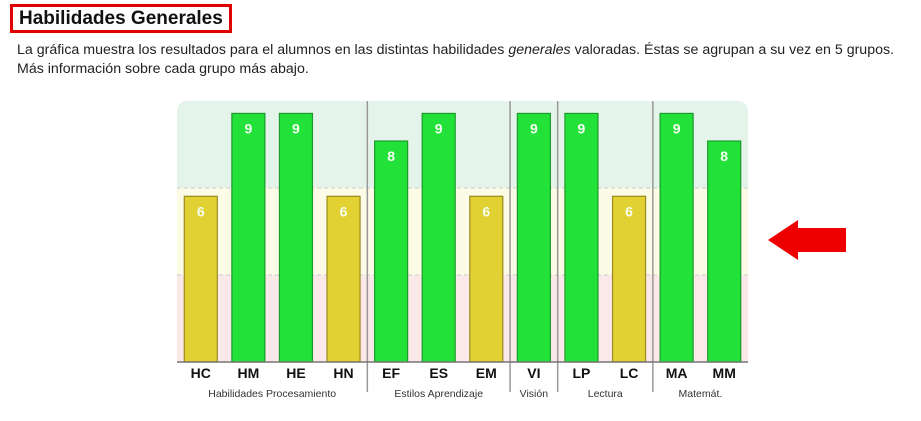 This screenshot has height=421, width=921. Describe the element at coordinates (272, 394) in the screenshot. I see `group-label: Habilidades Procesamiento` at that location.